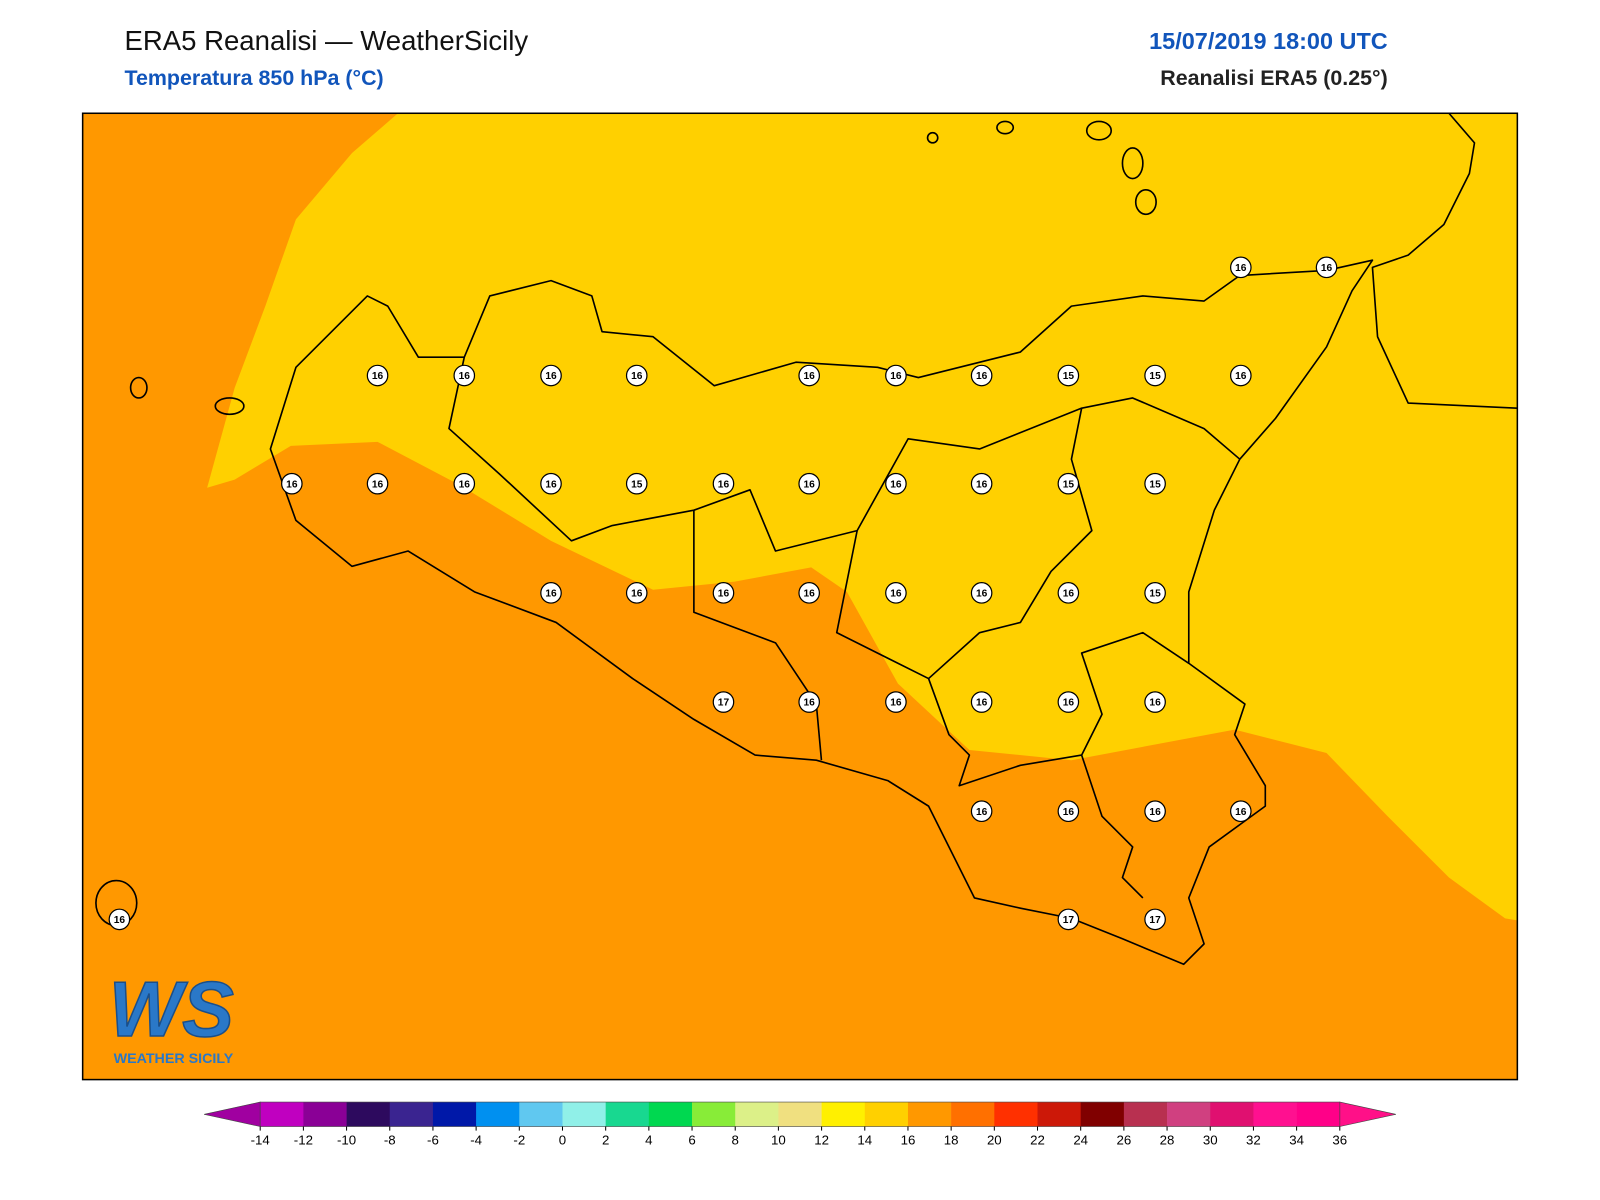  Describe the element at coordinates (778, 1139) in the screenshot. I see `colorbar-tick-label: 10` at that location.